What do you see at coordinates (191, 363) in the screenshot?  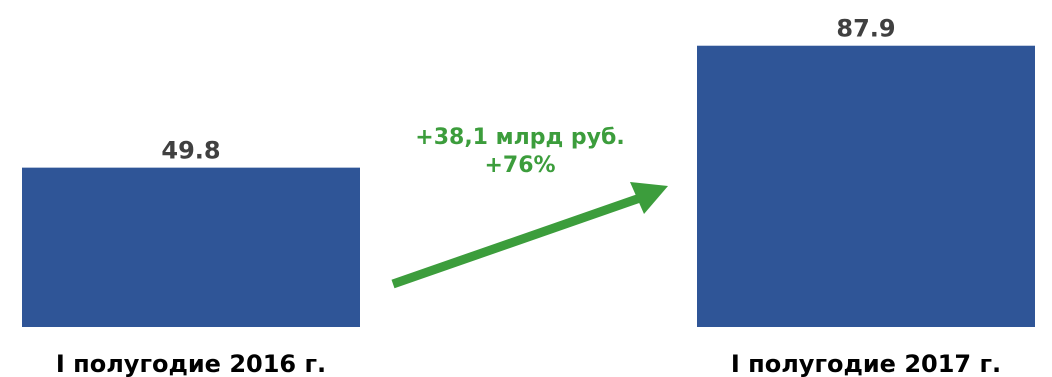 I see `category-label-1: I полугодие 2016 г.` at bounding box center [191, 363].